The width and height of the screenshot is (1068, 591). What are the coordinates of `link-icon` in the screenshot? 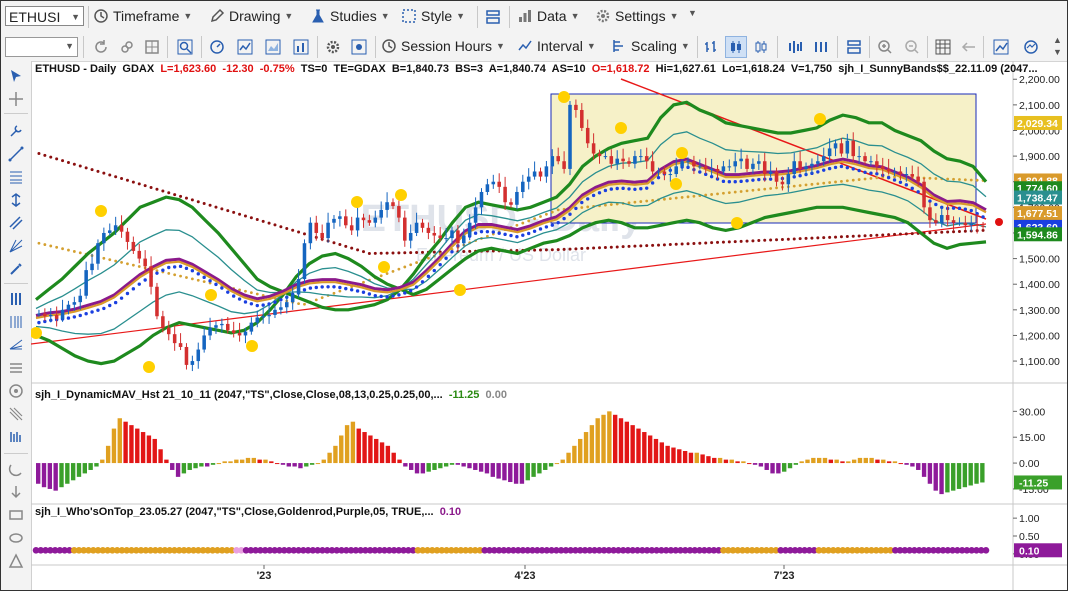 It's located at (127, 47).